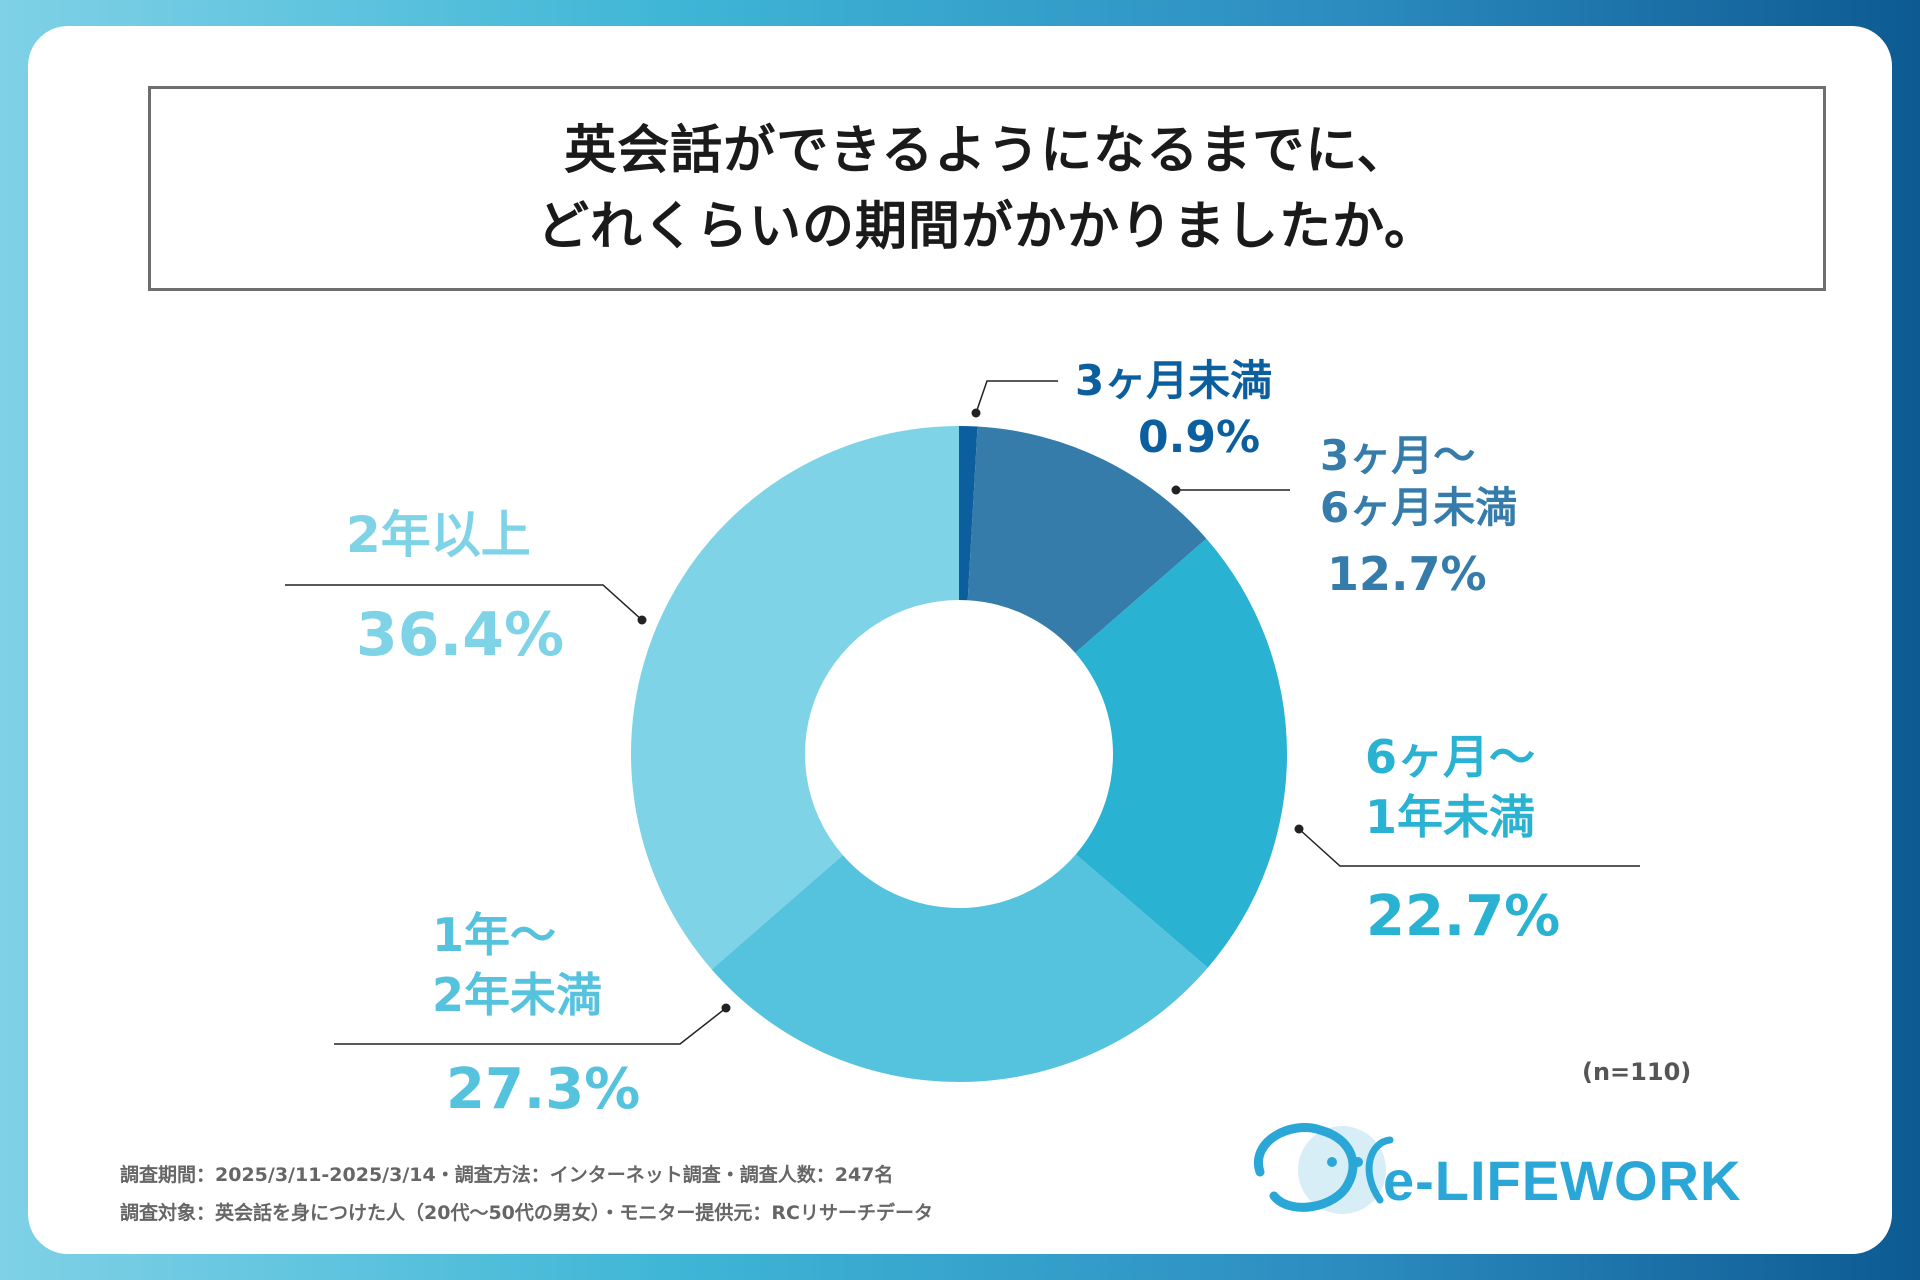  What do you see at coordinates (543, 1089) in the screenshot?
I see `label-slice-3-value: 27.3%` at bounding box center [543, 1089].